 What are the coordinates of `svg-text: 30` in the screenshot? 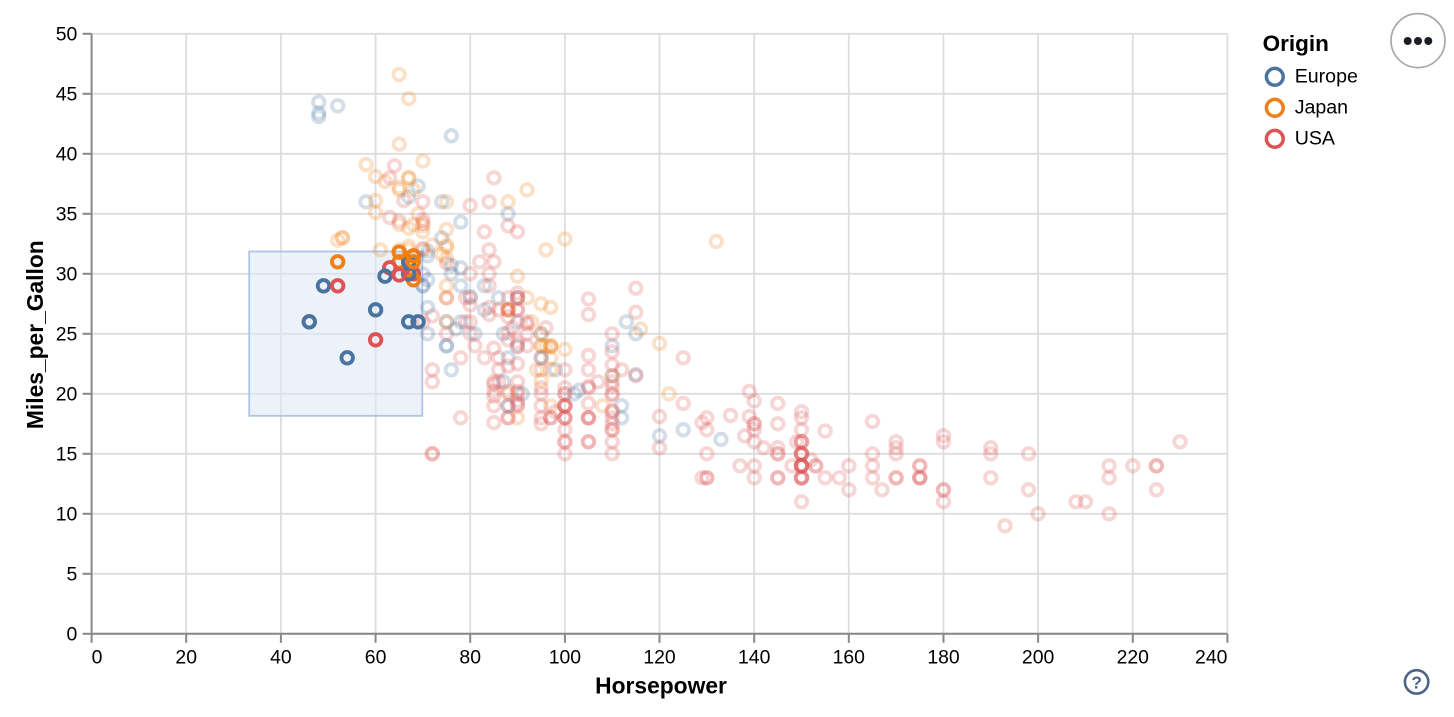 It's located at (67, 275).